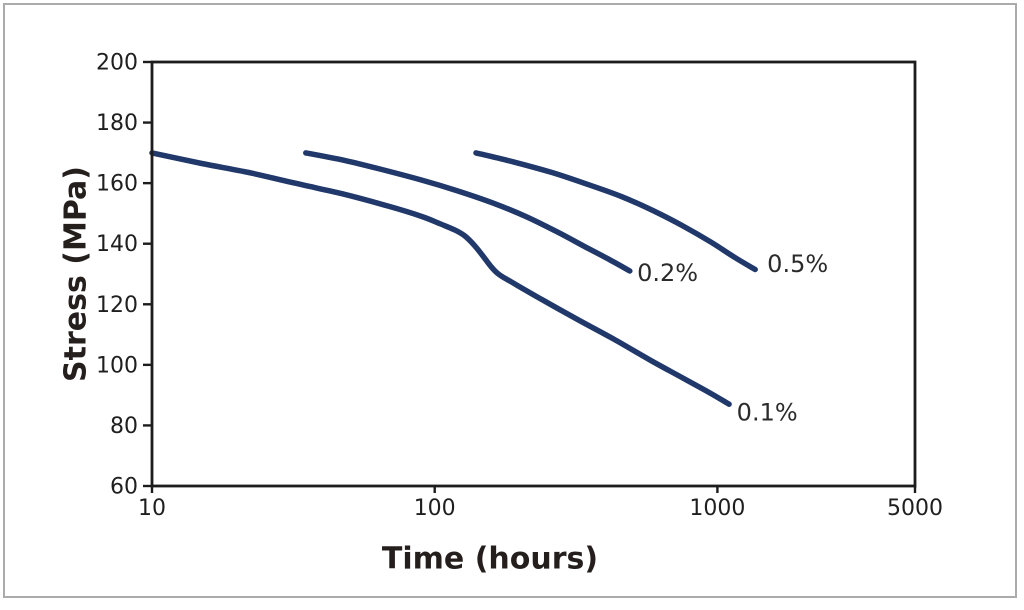 The height and width of the screenshot is (610, 1024). What do you see at coordinates (152, 508) in the screenshot?
I see `x-tick-label-10: 10` at bounding box center [152, 508].